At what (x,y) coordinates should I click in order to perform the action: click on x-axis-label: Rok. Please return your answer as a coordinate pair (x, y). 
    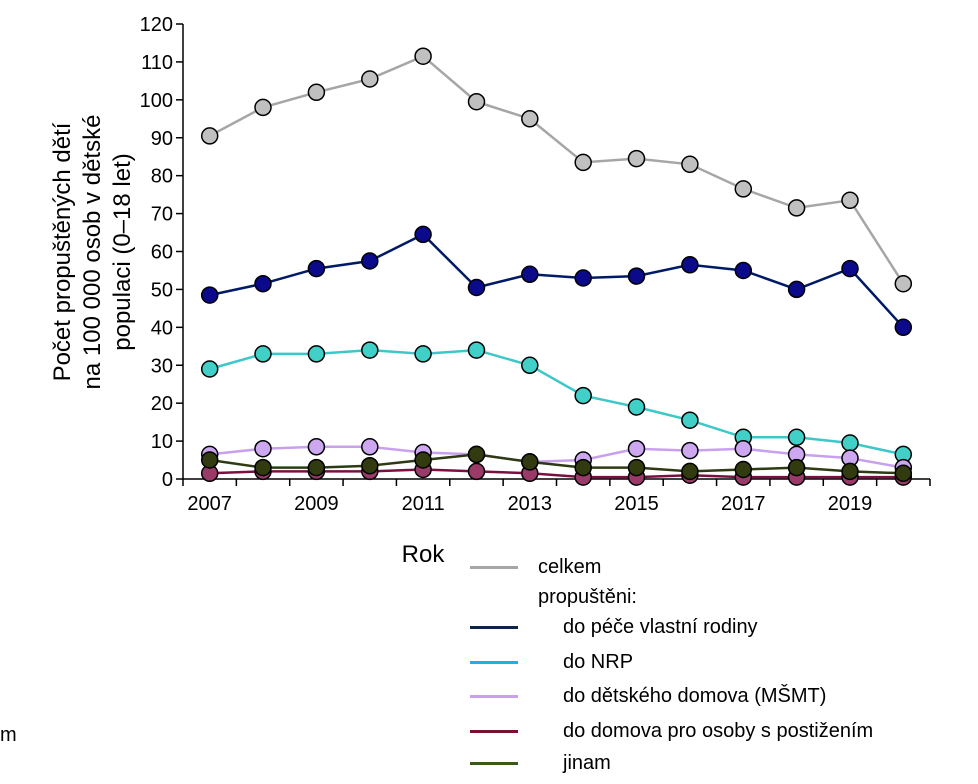
    Looking at the image, I should click on (424, 554).